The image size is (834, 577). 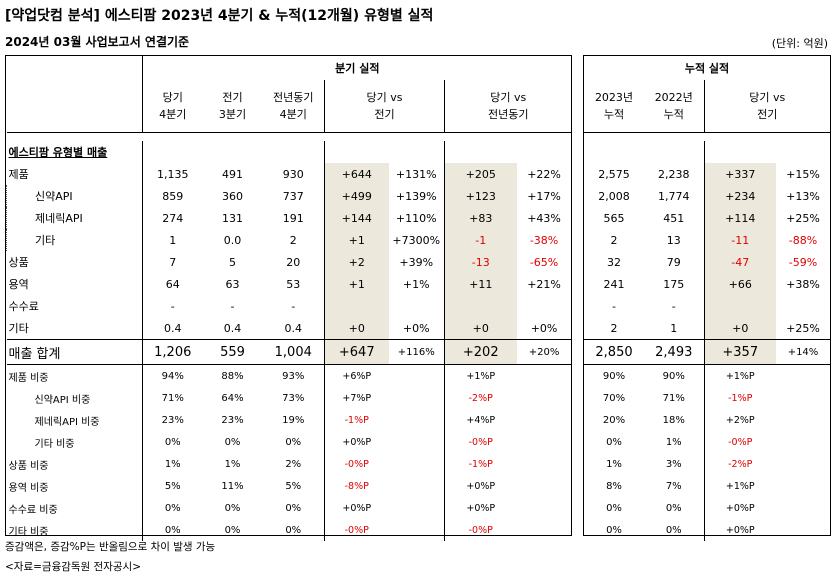 I want to click on change-value: -1%P, so click(x=356, y=420).